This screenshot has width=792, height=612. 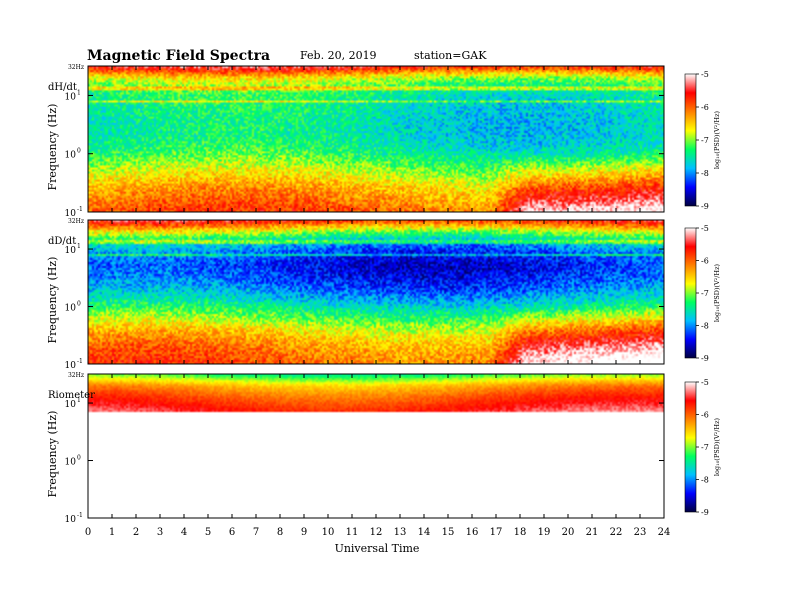 What do you see at coordinates (496, 532) in the screenshot?
I see `x-tick-label: 17` at bounding box center [496, 532].